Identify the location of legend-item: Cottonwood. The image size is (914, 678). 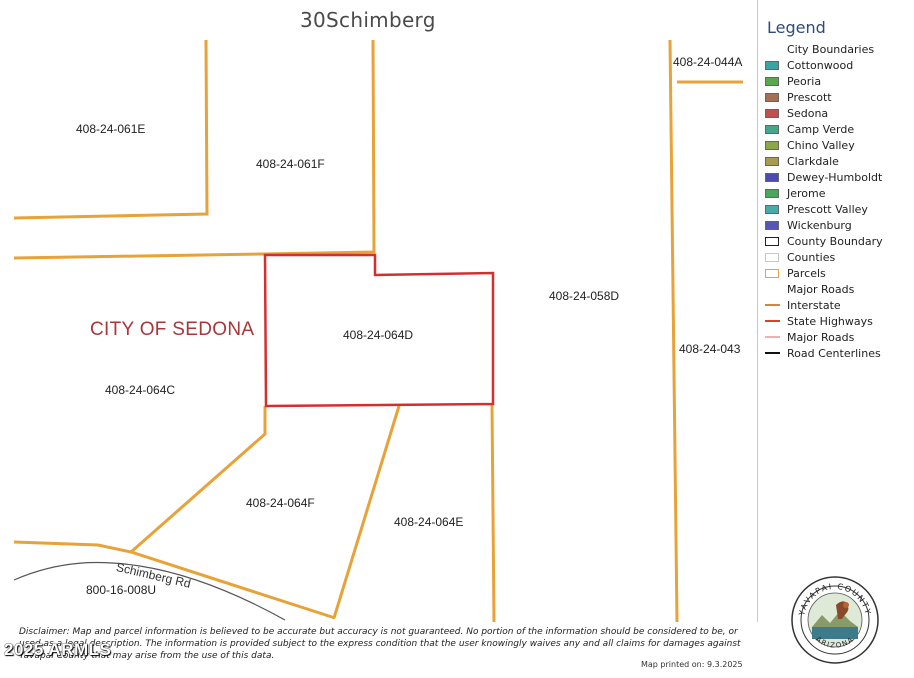
(837, 66).